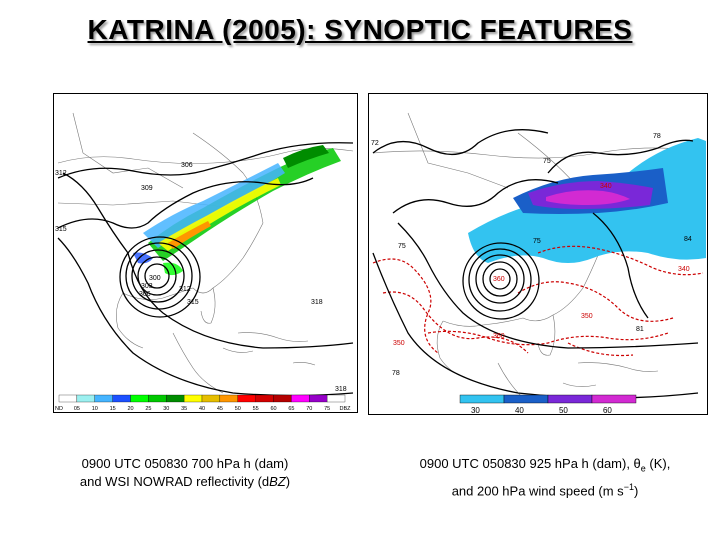 This screenshot has height=540, width=720. I want to click on left-colorbar: ND 05 10 15 20 25 30 35 40 45 50 55 60 65 70 75 DBZ, so click(203, 403).